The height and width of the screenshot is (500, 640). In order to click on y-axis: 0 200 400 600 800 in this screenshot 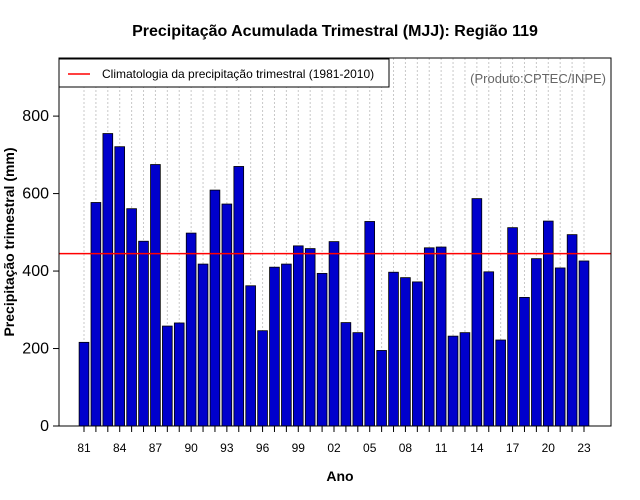, I will do `click(40, 271)`.